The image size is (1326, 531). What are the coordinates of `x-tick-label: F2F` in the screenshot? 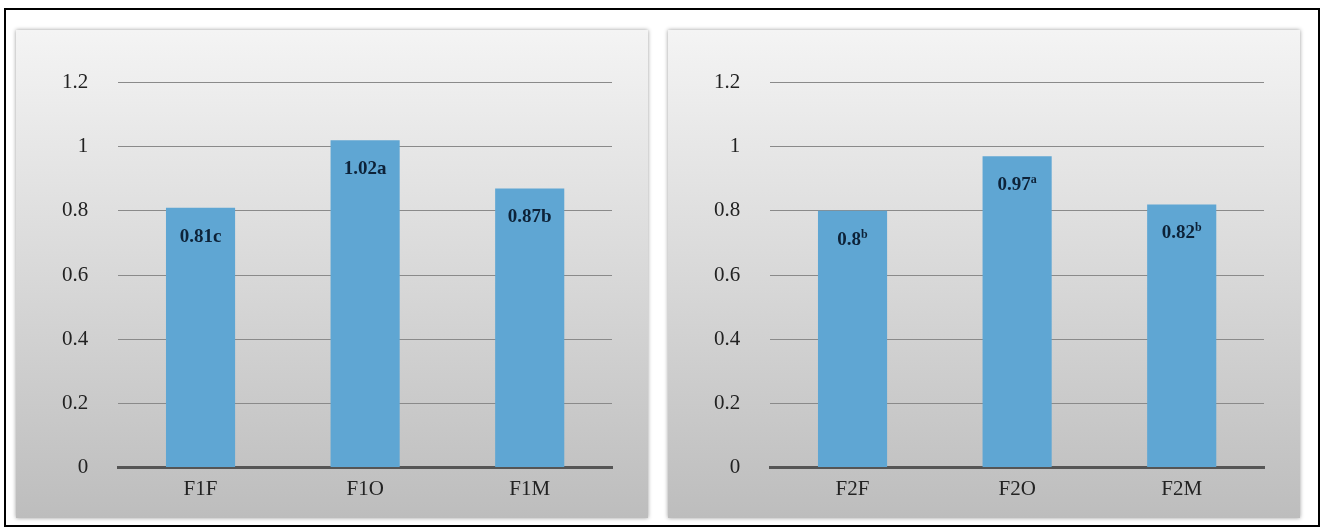 It's located at (852, 487).